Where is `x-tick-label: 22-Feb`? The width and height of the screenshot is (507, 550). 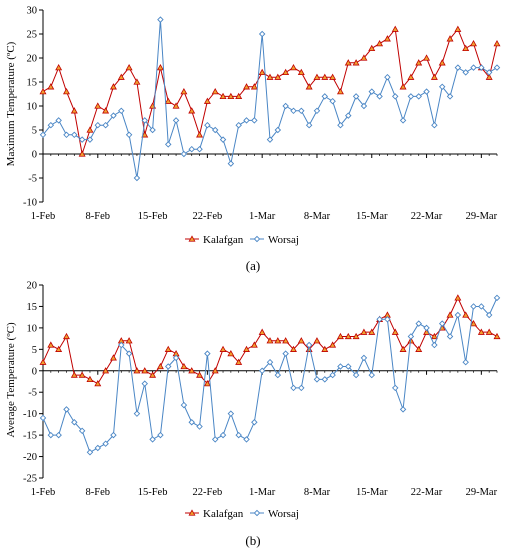 x-tick-label: 22-Feb is located at coordinates (208, 216).